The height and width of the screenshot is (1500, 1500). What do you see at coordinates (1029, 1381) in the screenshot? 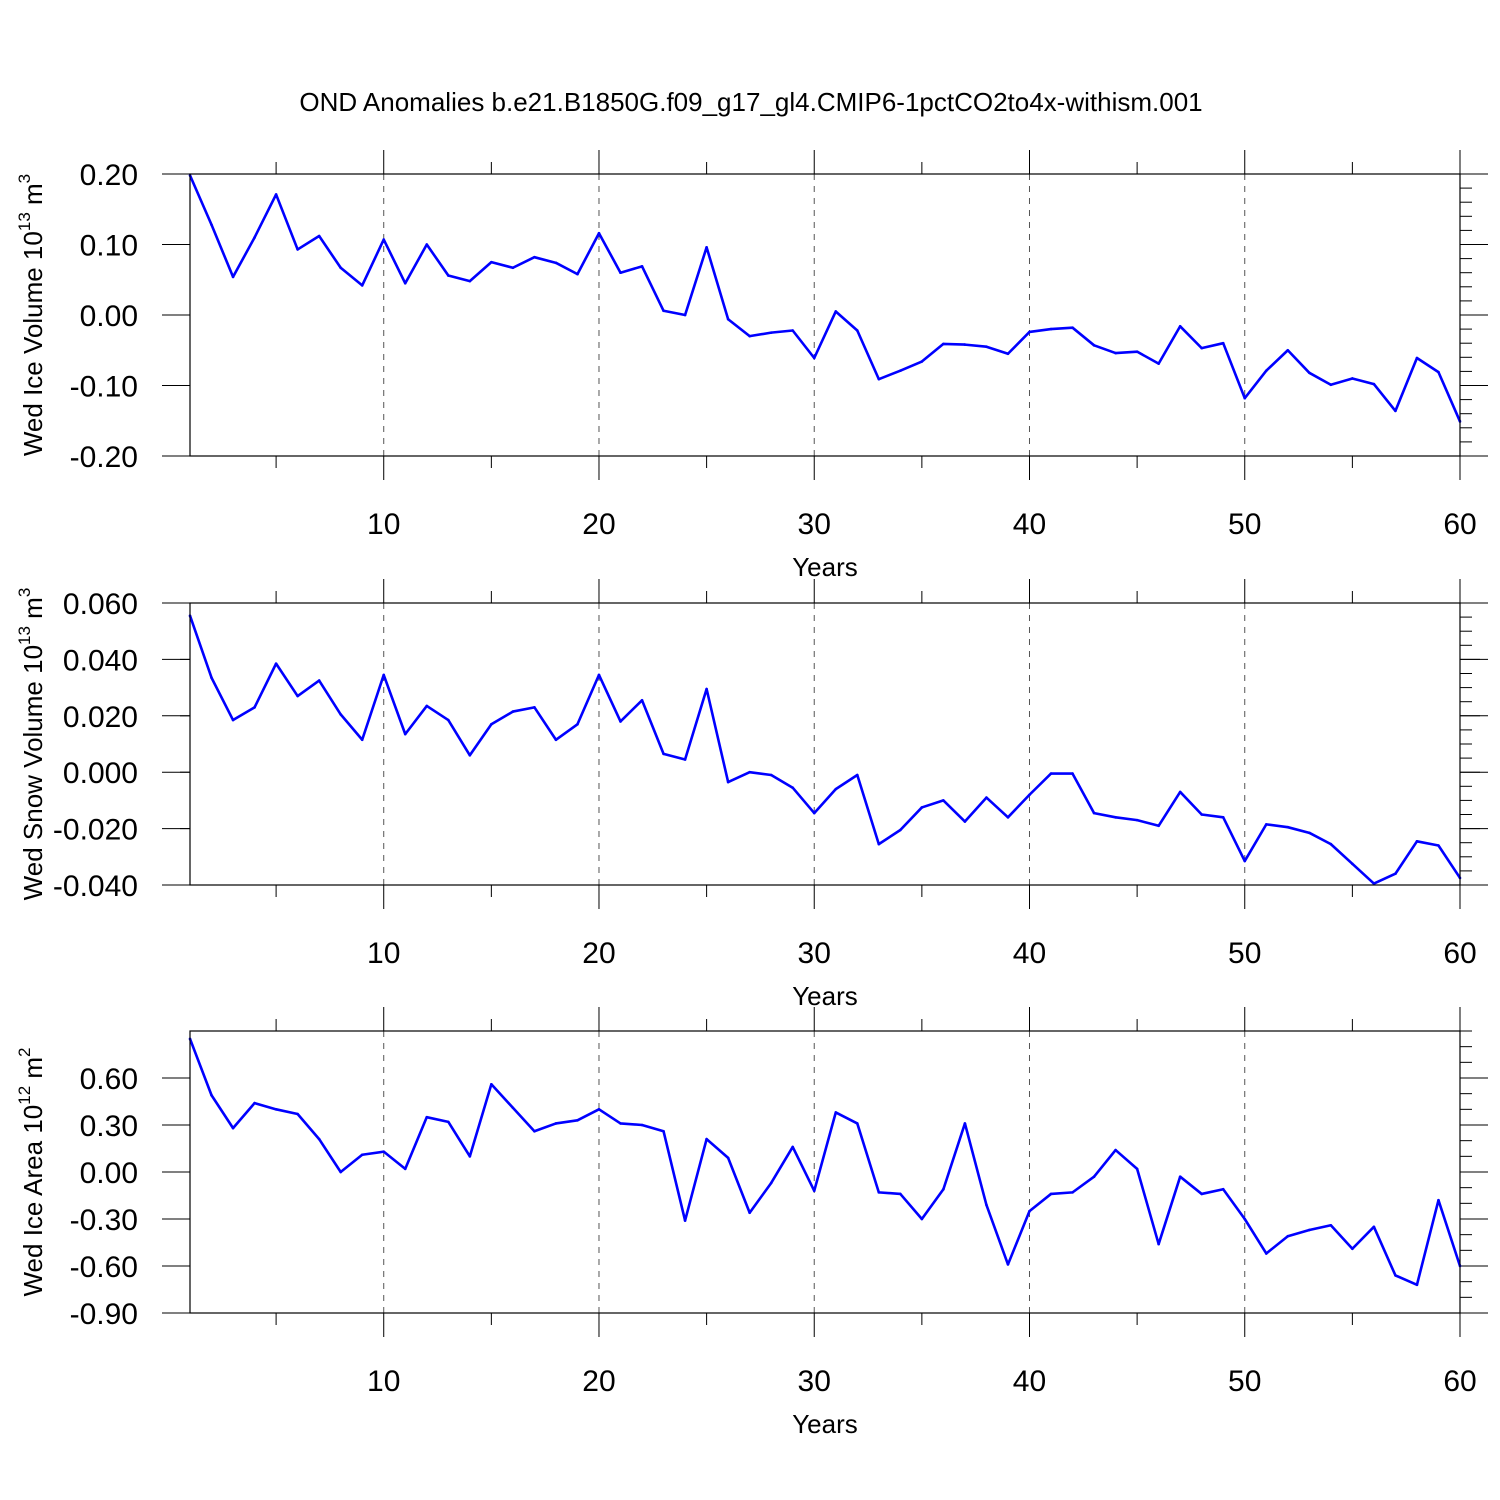
I see `x-tick-label: 40` at bounding box center [1029, 1381].